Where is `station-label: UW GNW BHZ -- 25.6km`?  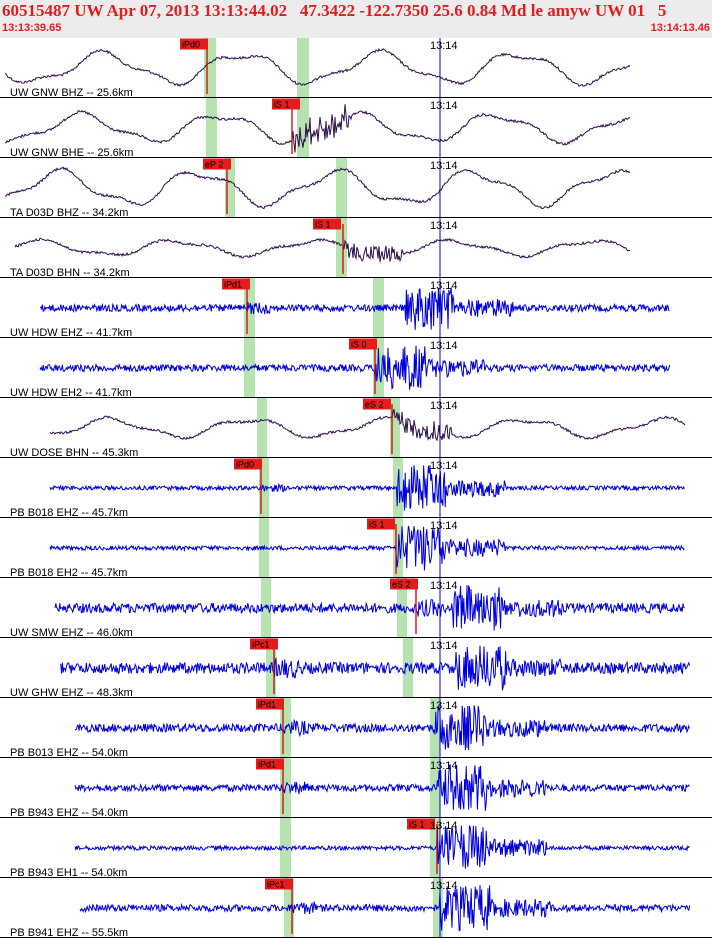
station-label: UW GNW BHZ -- 25.6km is located at coordinates (71, 93).